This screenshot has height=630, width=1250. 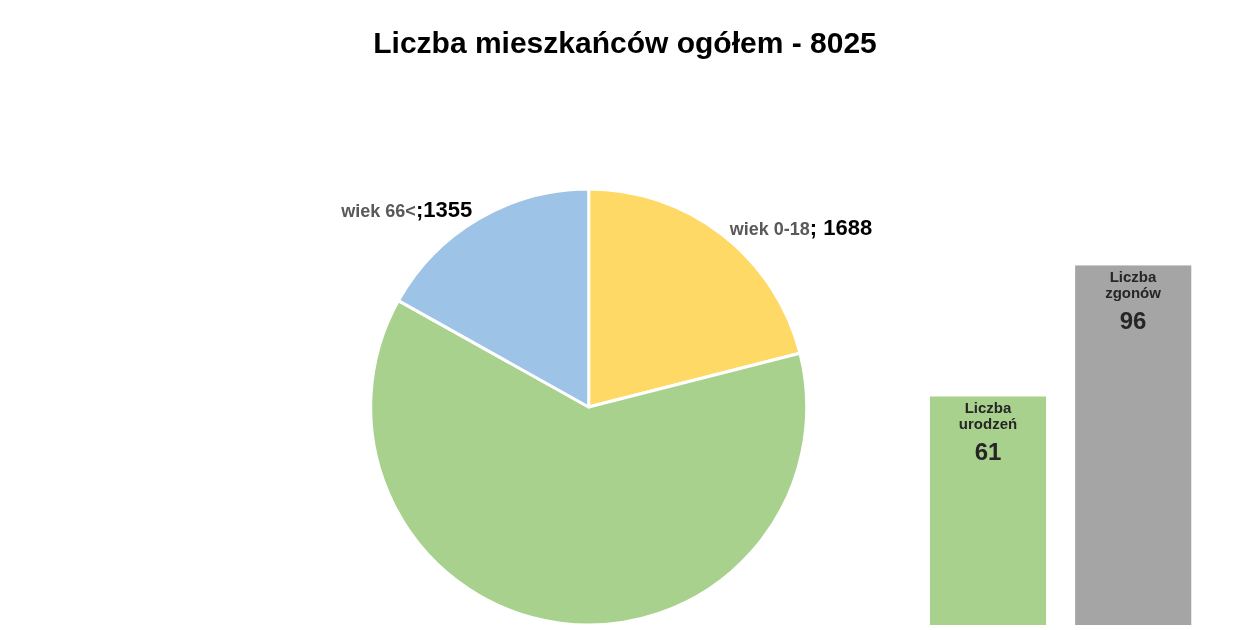 What do you see at coordinates (988, 416) in the screenshot?
I see `x-tick-label: Liczba urodzeń` at bounding box center [988, 416].